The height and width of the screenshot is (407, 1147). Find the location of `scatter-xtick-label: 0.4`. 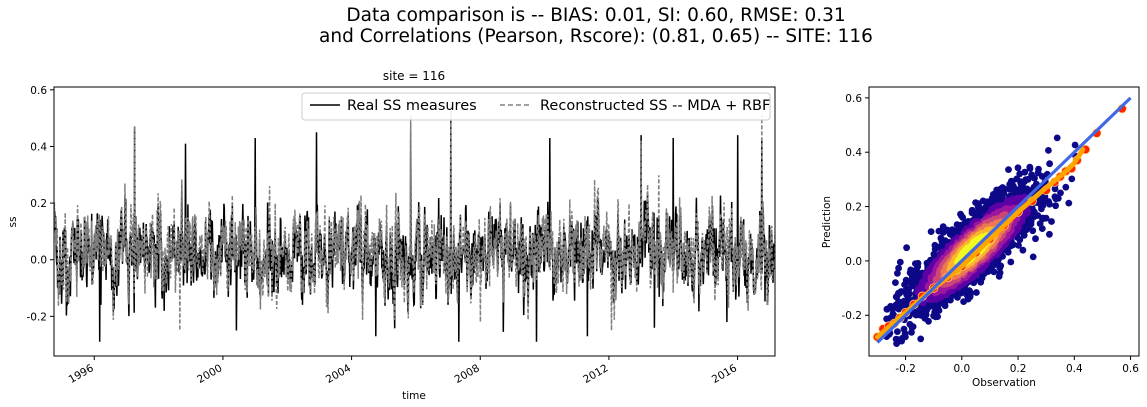

scatter-xtick-label: 0.4 is located at coordinates (1074, 369).